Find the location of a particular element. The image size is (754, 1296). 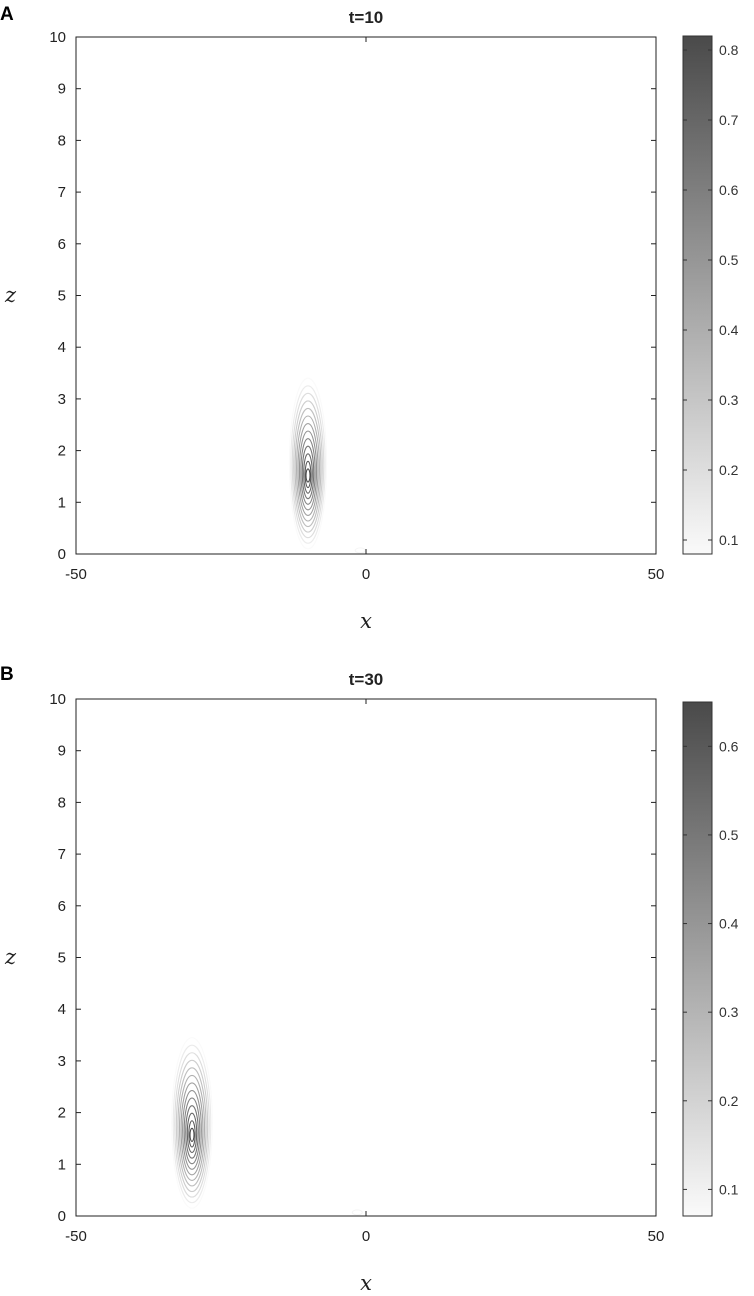

colorbar-ticks: 0.1 0.2 0.3 0.4 0.5 0.6 0.7 0.8 is located at coordinates (711, 295).